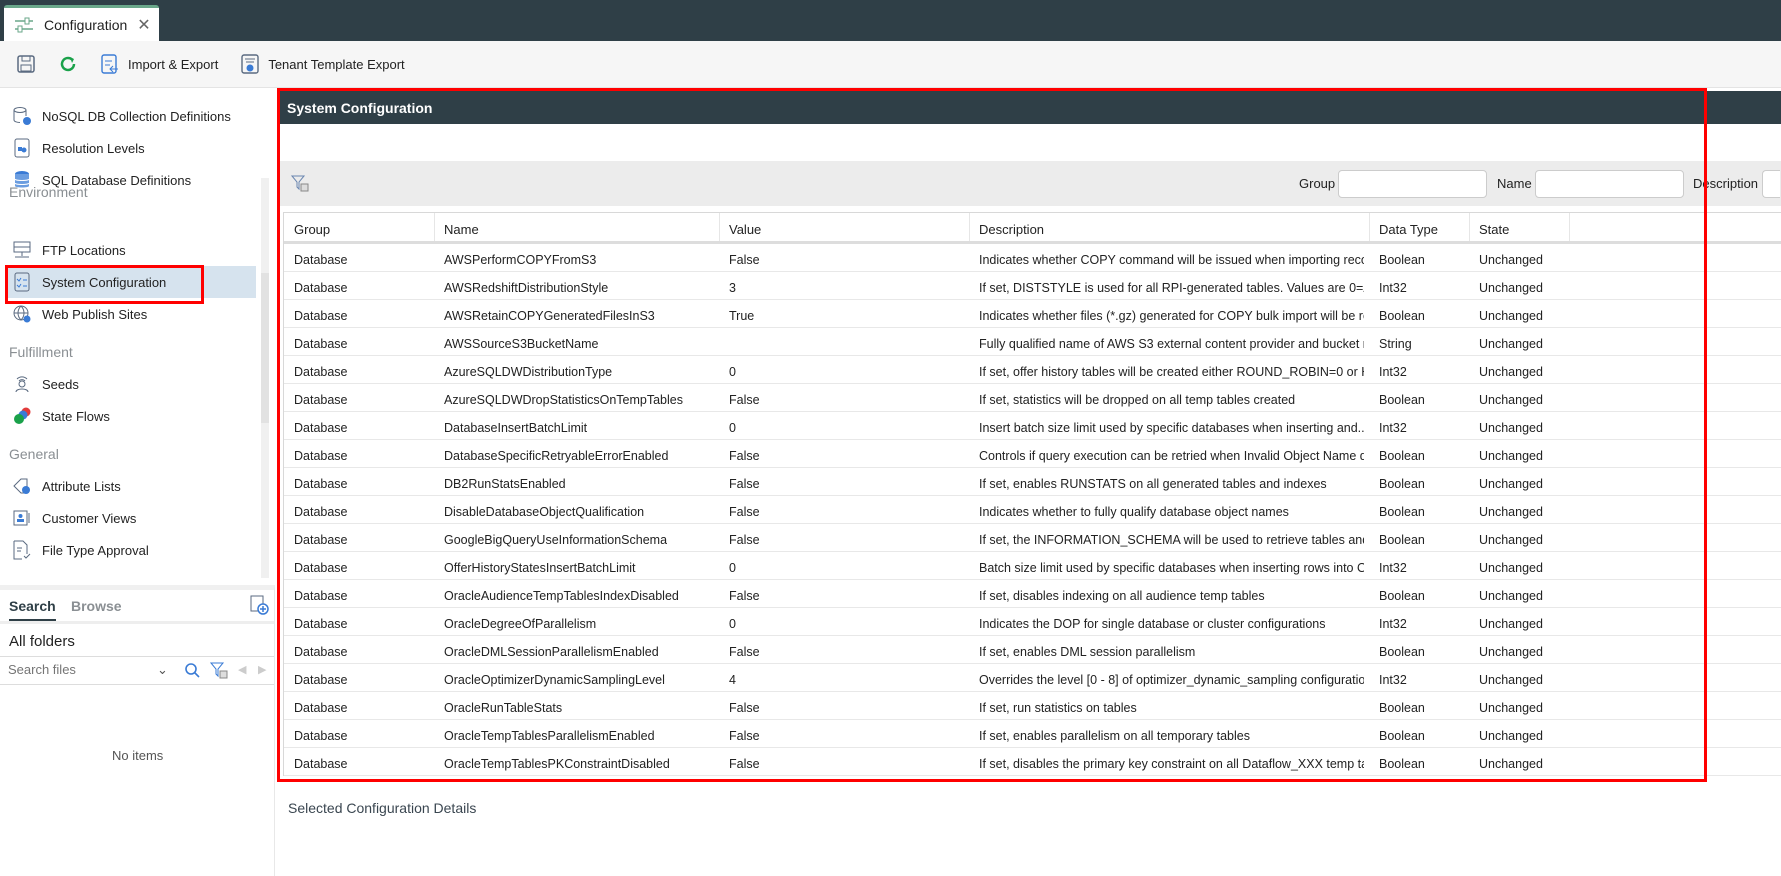 This screenshot has height=876, width=1781. What do you see at coordinates (22, 314) in the screenshot?
I see `globe-icon` at bounding box center [22, 314].